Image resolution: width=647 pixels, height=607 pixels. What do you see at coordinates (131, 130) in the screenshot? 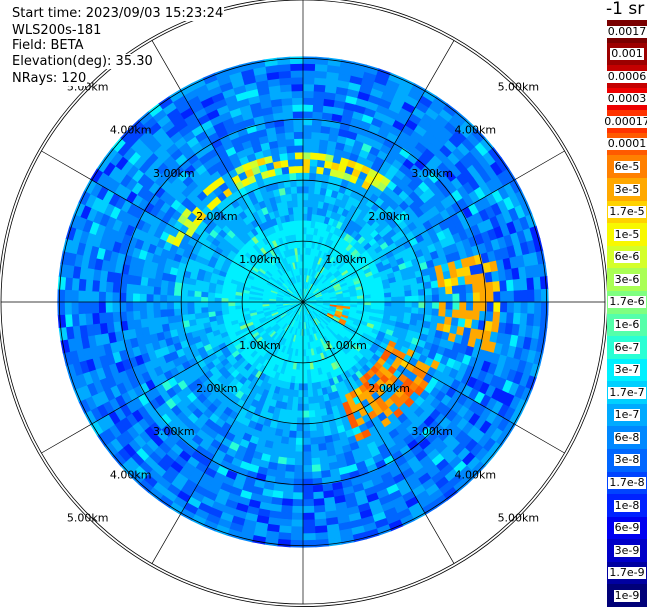
I see `ring-label: 4.00km` at bounding box center [131, 130].